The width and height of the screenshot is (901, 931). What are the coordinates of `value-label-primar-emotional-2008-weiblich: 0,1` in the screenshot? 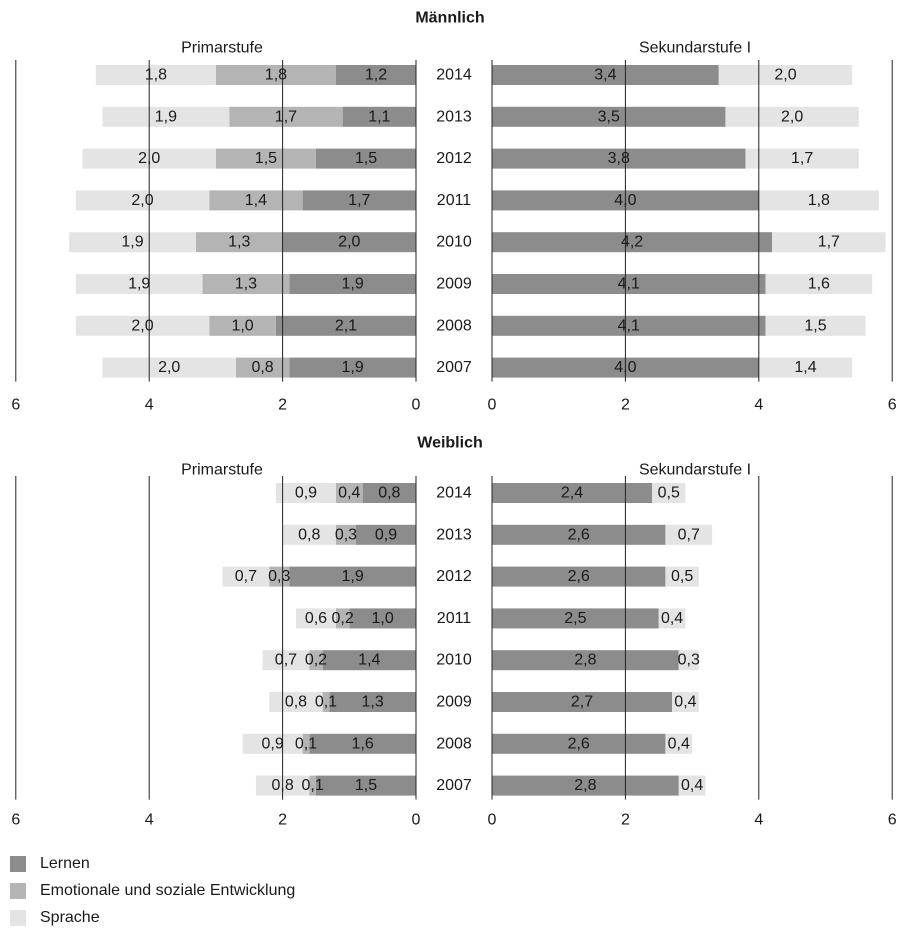 It's located at (306, 743).